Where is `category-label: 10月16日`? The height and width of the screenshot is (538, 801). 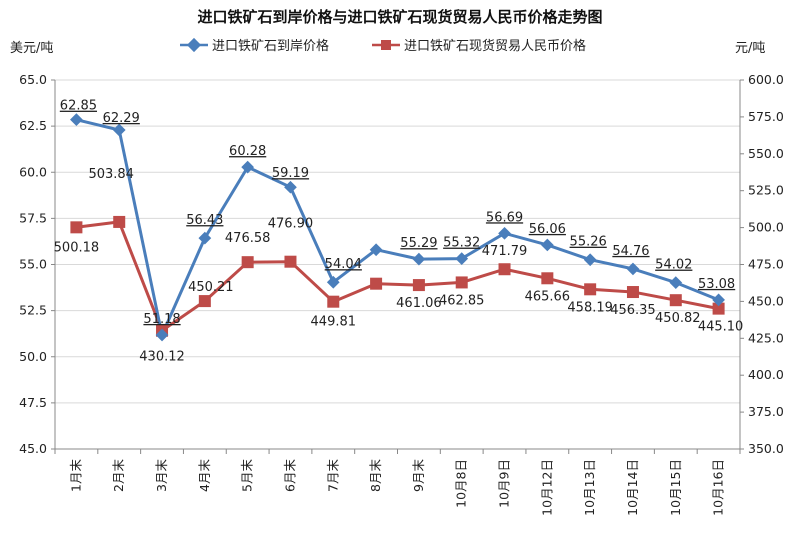 category-label: 10月16日 is located at coordinates (718, 487).